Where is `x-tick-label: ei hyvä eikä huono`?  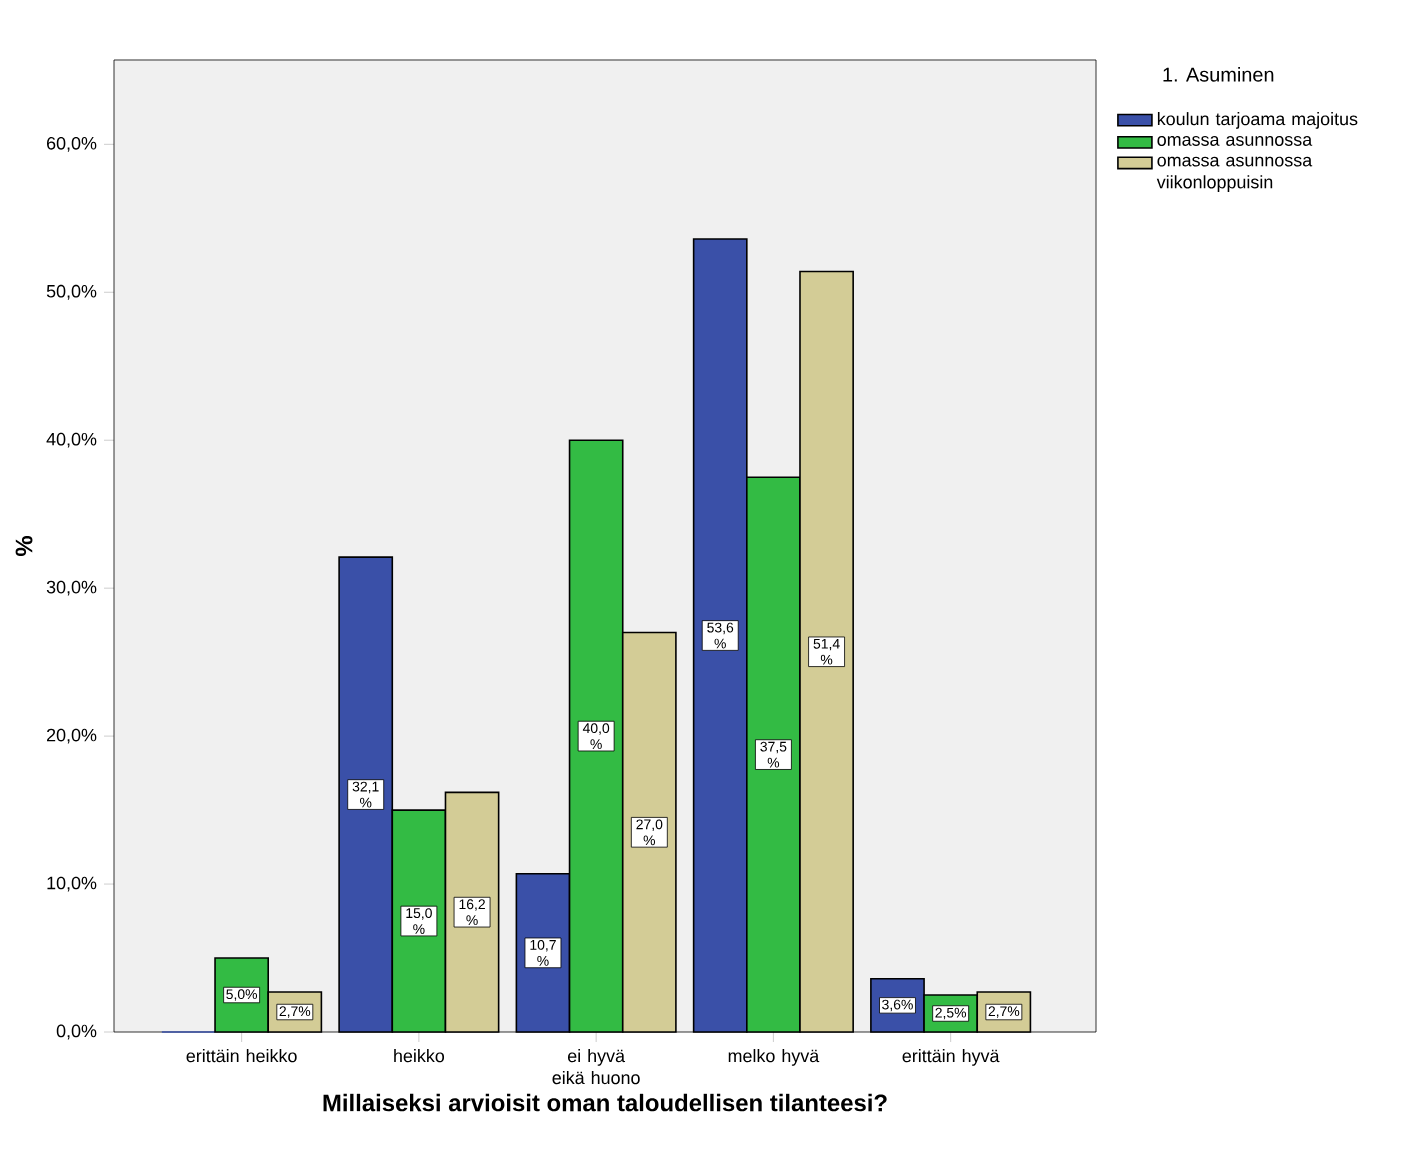
x-tick-label: ei hyvä eikä huono is located at coordinates (596, 1067).